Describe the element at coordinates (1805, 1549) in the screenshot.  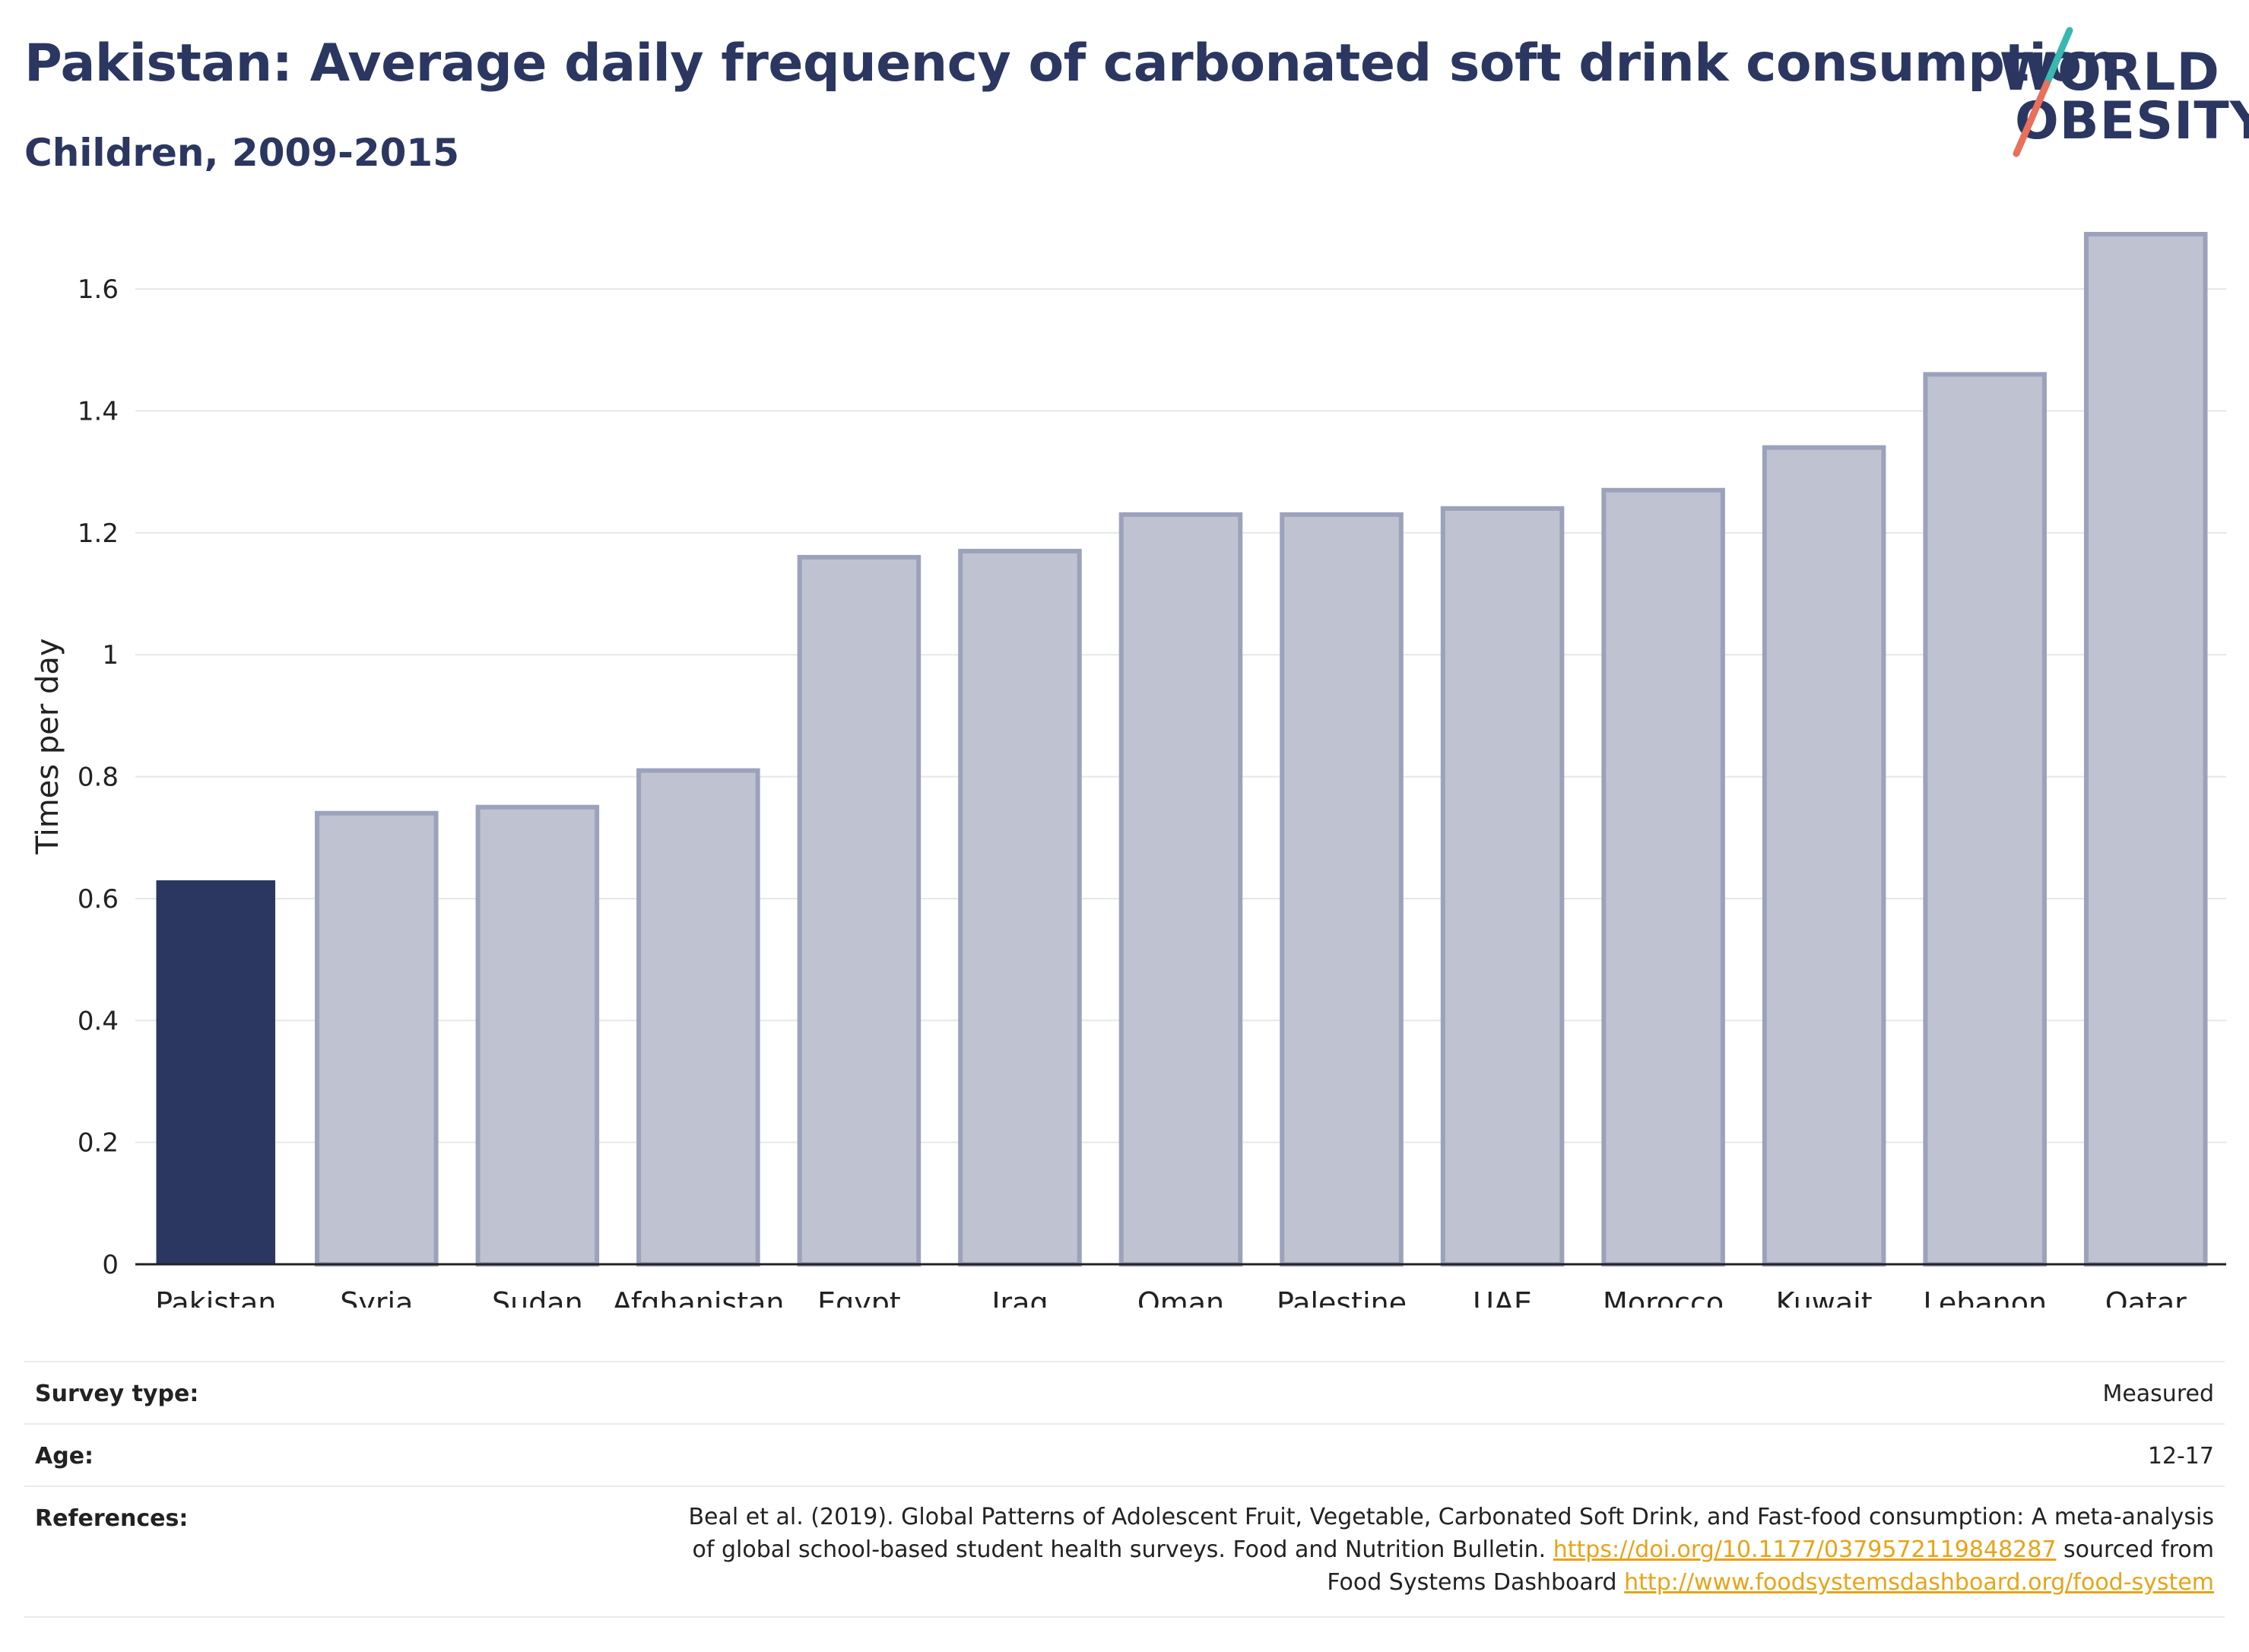
I see `doi-link: https://doi.org/10.1177/0379572119848287` at that location.